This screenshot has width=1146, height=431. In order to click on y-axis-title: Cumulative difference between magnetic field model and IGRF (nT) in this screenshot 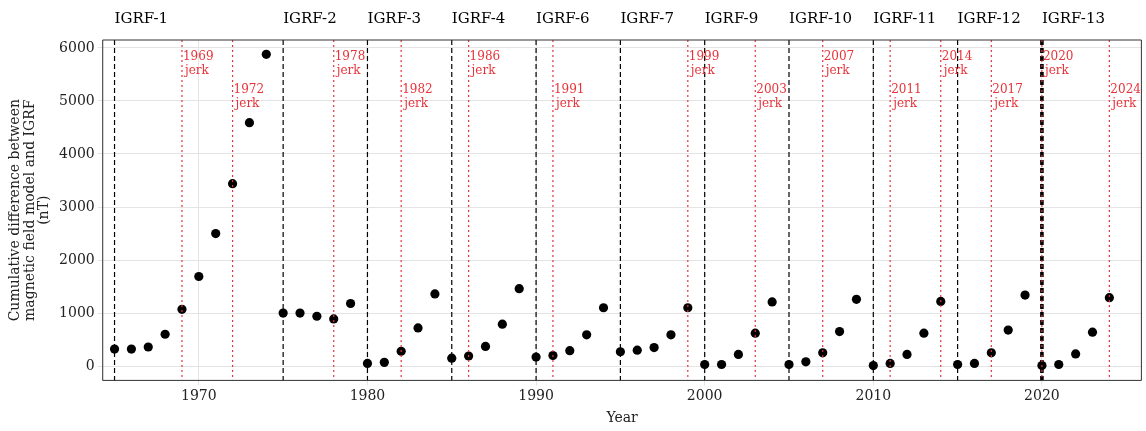, I will do `click(28, 210)`.